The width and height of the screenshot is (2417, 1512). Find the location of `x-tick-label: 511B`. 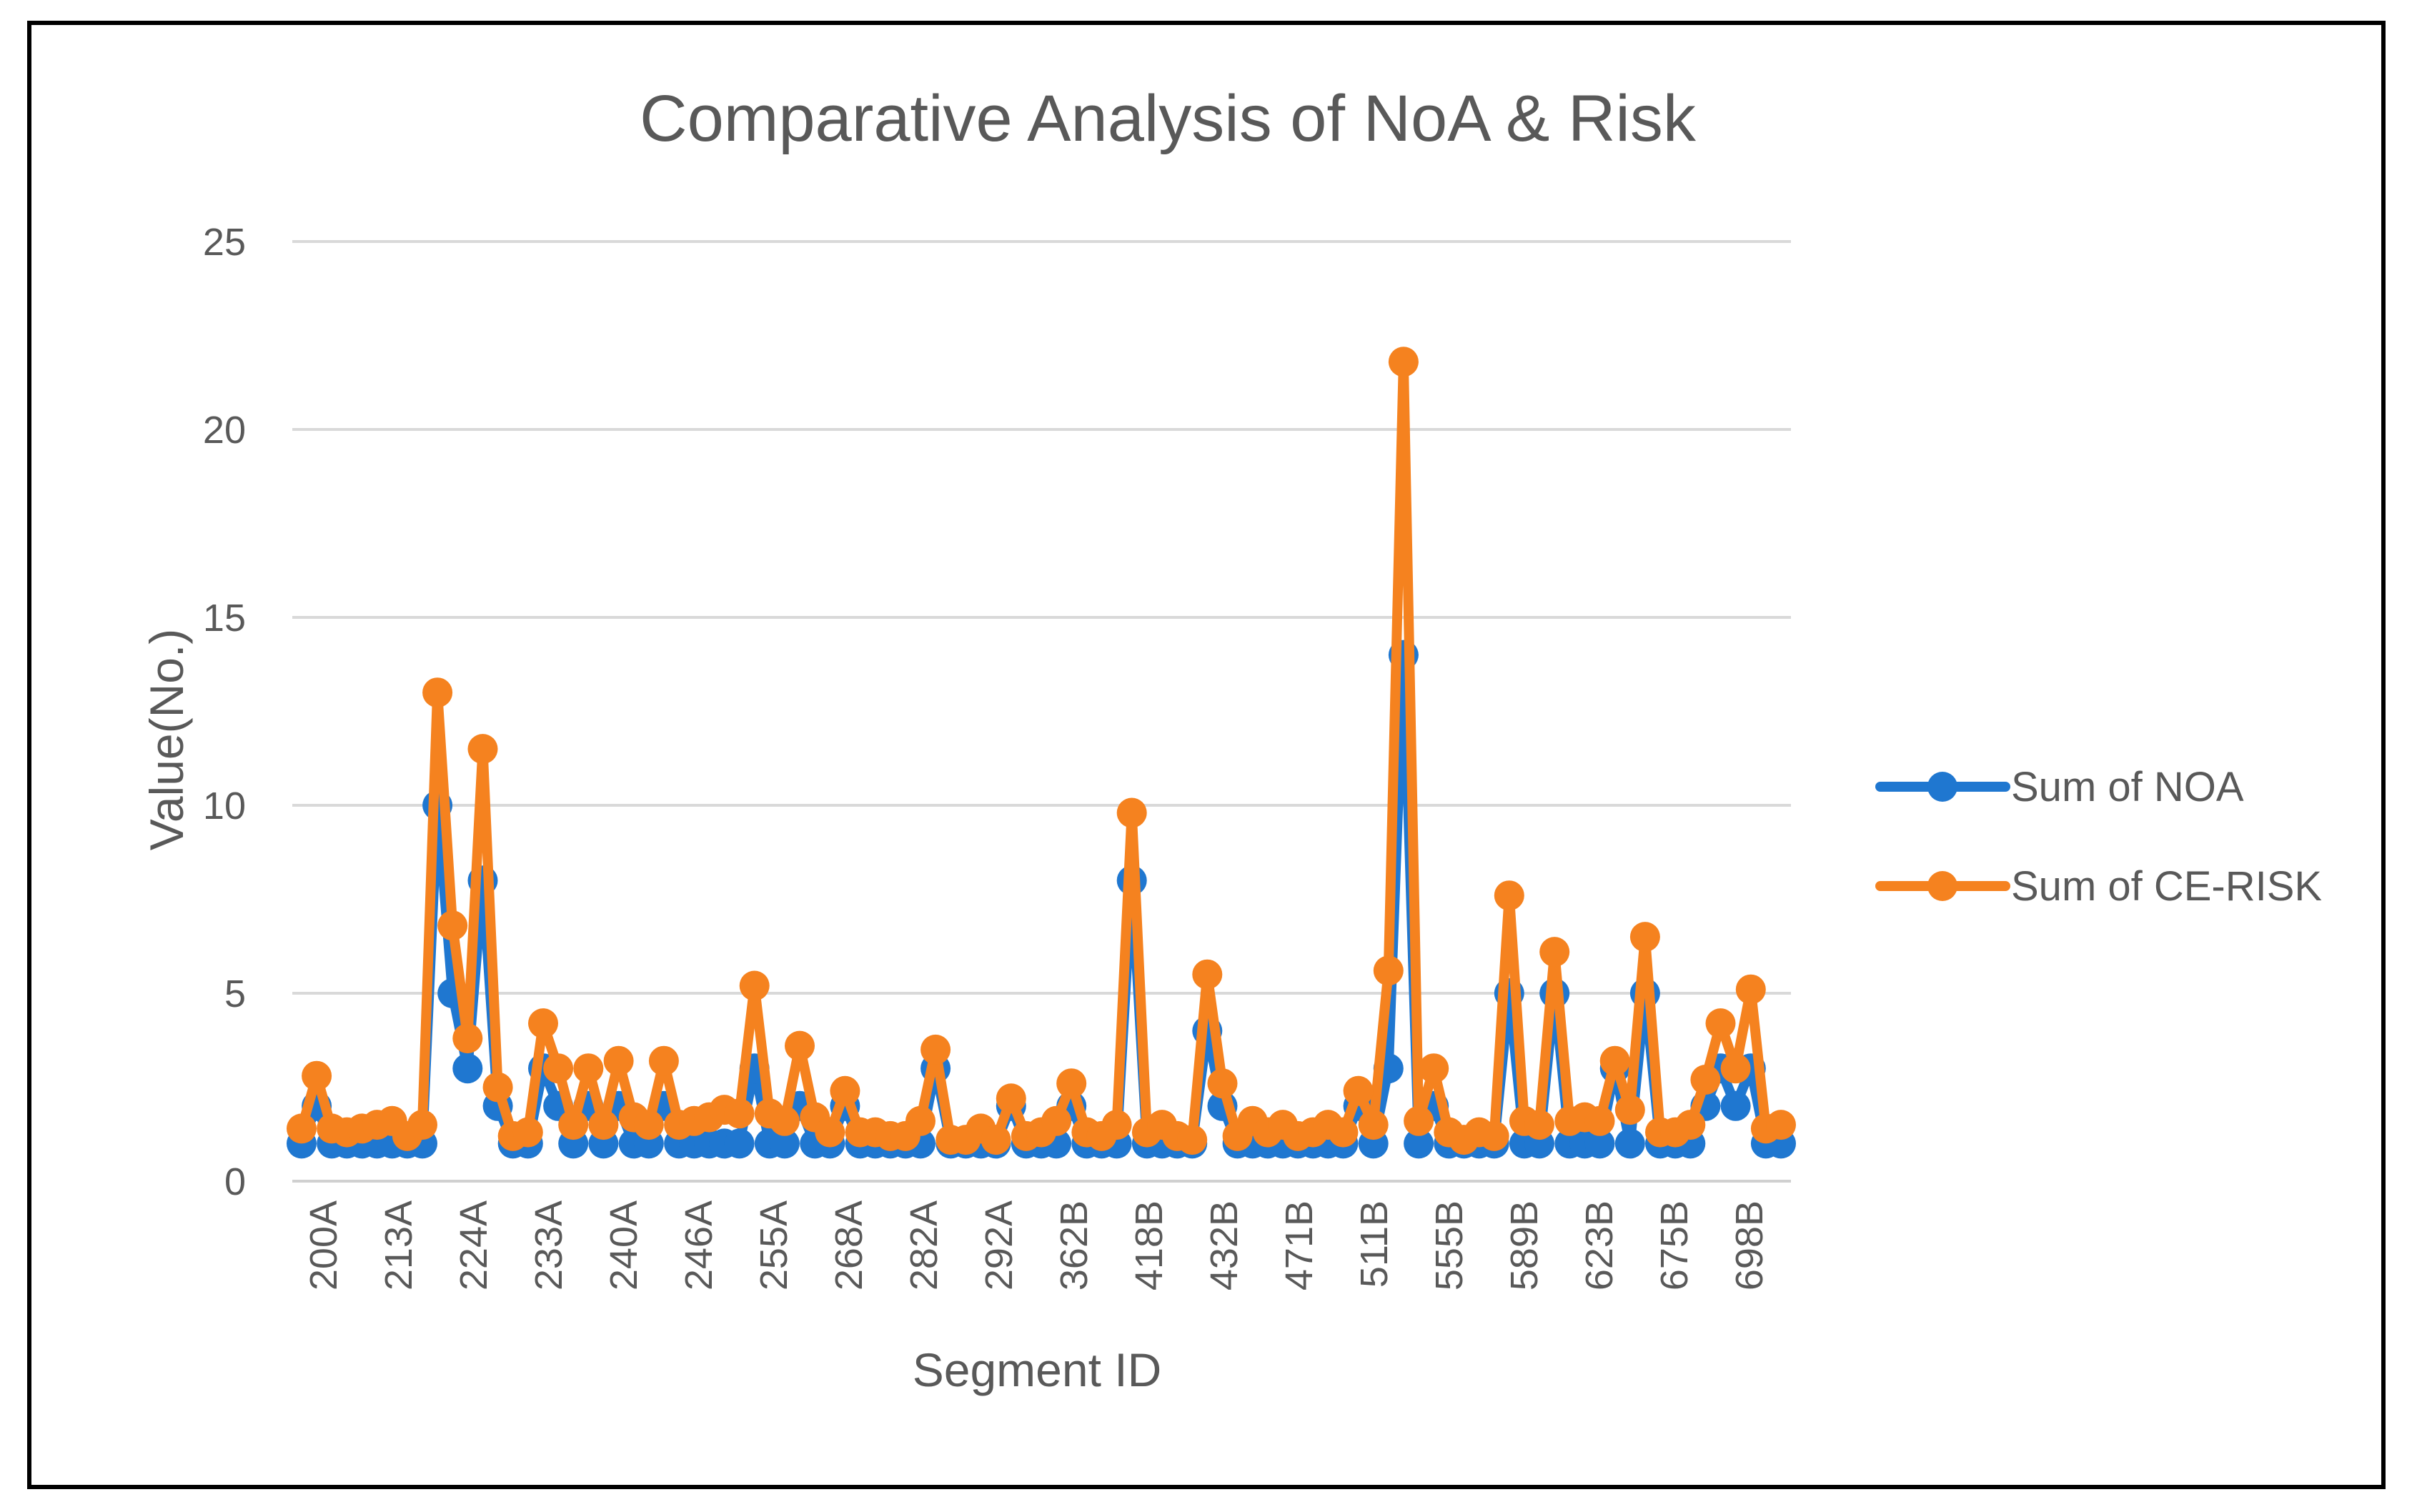

x-tick-label: 511B is located at coordinates (1374, 1244).